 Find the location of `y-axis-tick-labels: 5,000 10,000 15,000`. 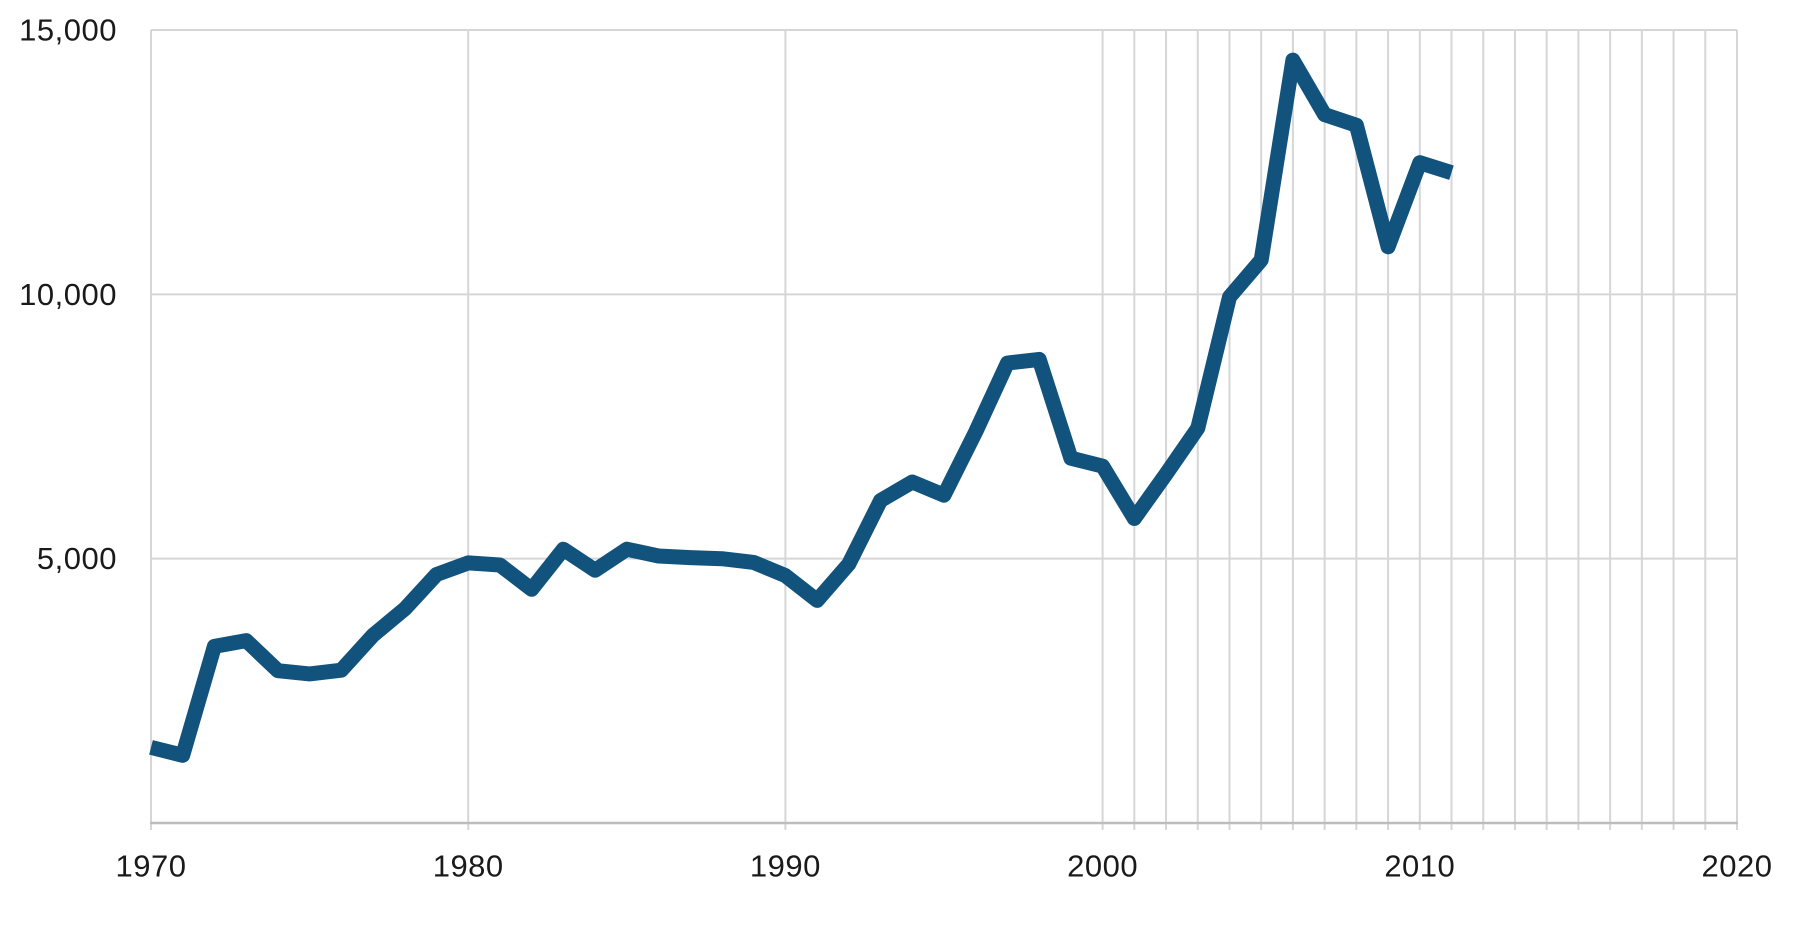

y-axis-tick-labels: 5,000 10,000 15,000 is located at coordinates (68, 295).